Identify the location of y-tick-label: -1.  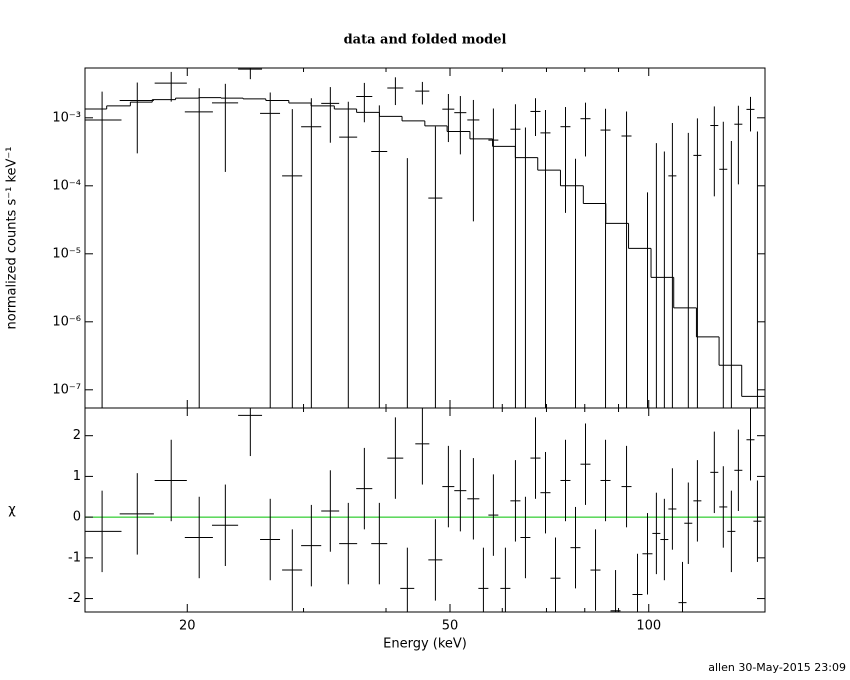
(74, 557).